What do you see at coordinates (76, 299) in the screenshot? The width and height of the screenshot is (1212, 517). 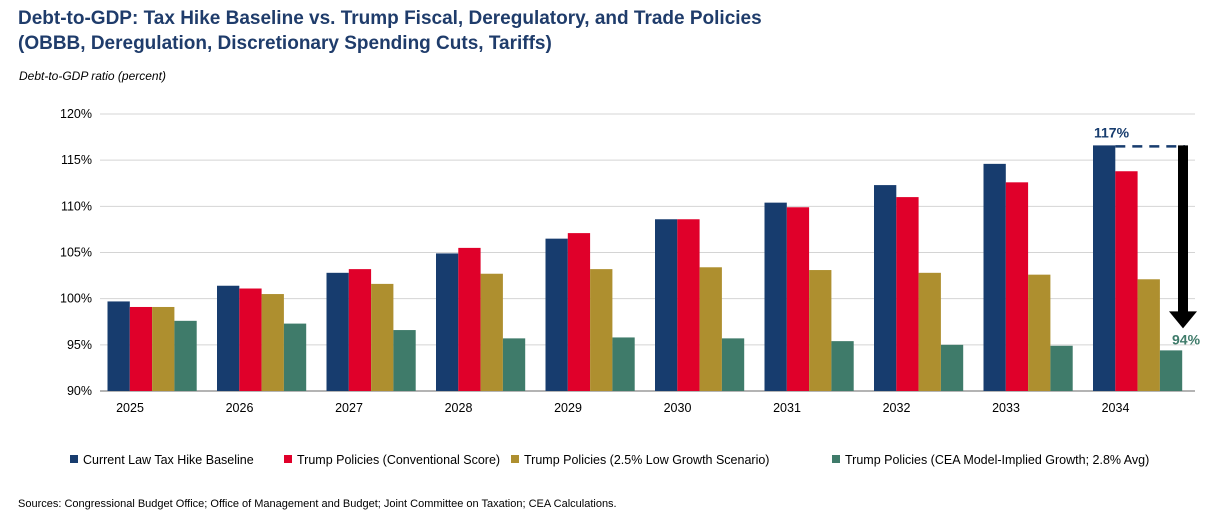 I see `y-tick-label: 100%` at bounding box center [76, 299].